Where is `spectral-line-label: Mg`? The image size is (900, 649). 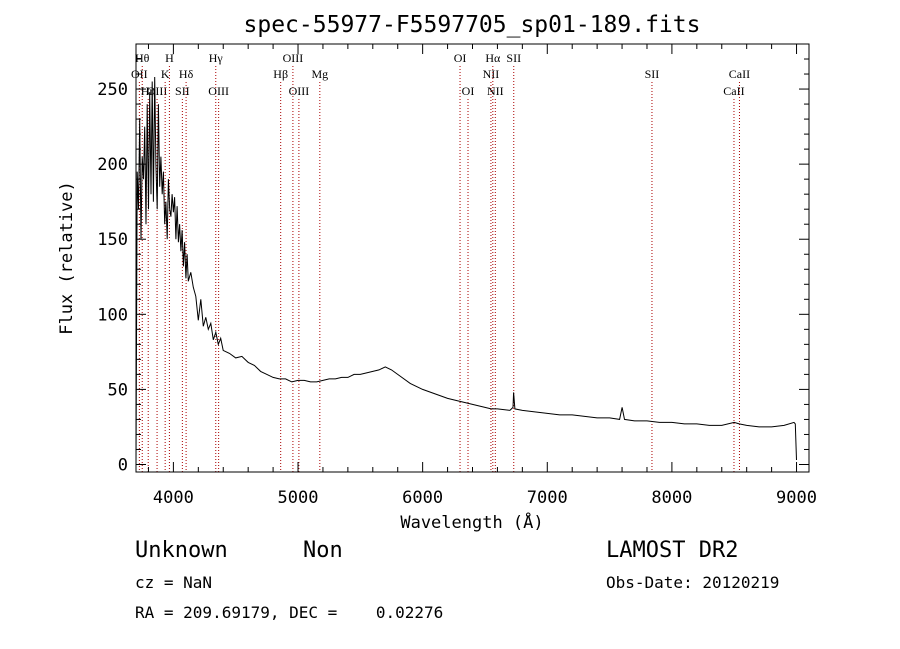 spectral-line-label: Mg is located at coordinates (319, 74).